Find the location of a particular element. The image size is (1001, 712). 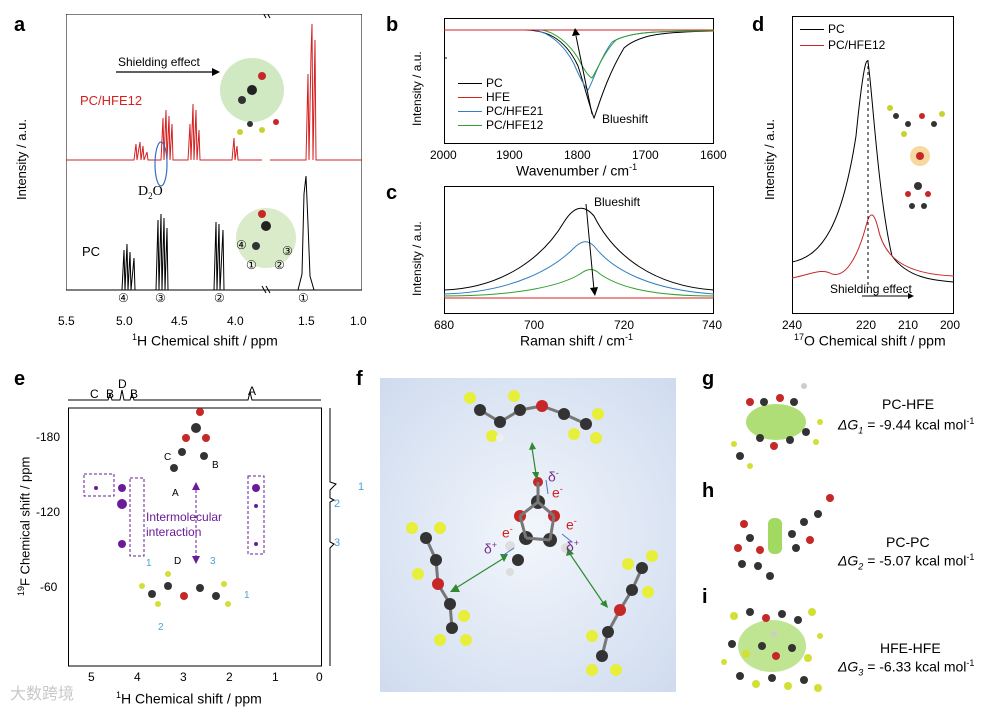

panel-d-legend-pc: PC is located at coordinates (822, 29).